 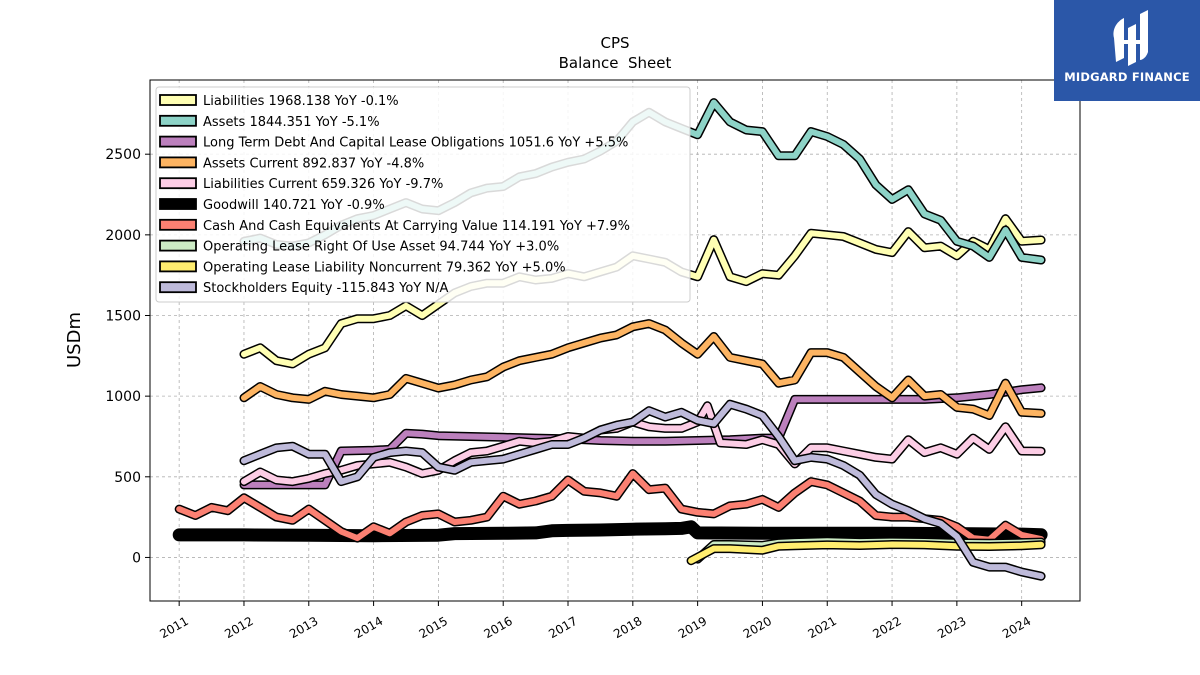 What do you see at coordinates (615, 63) in the screenshot?
I see `chart-subtitle: Balance Sheet` at bounding box center [615, 63].